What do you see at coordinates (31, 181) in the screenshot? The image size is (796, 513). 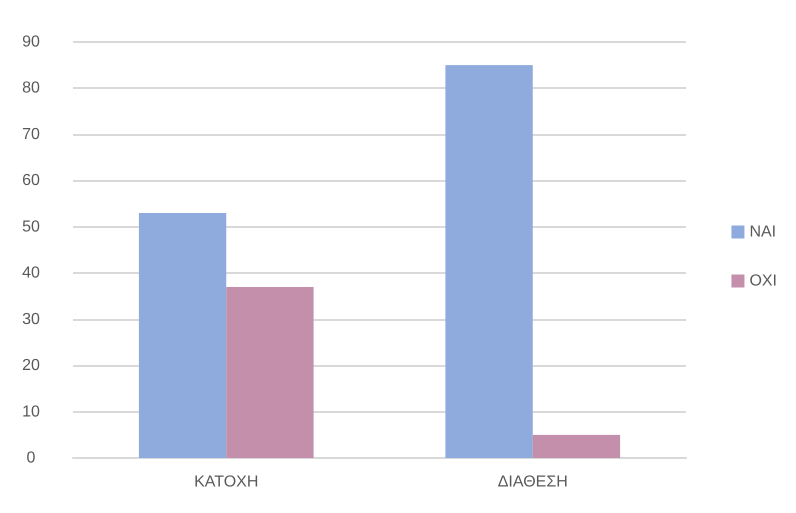 I see `y-tick-label: 60` at bounding box center [31, 181].